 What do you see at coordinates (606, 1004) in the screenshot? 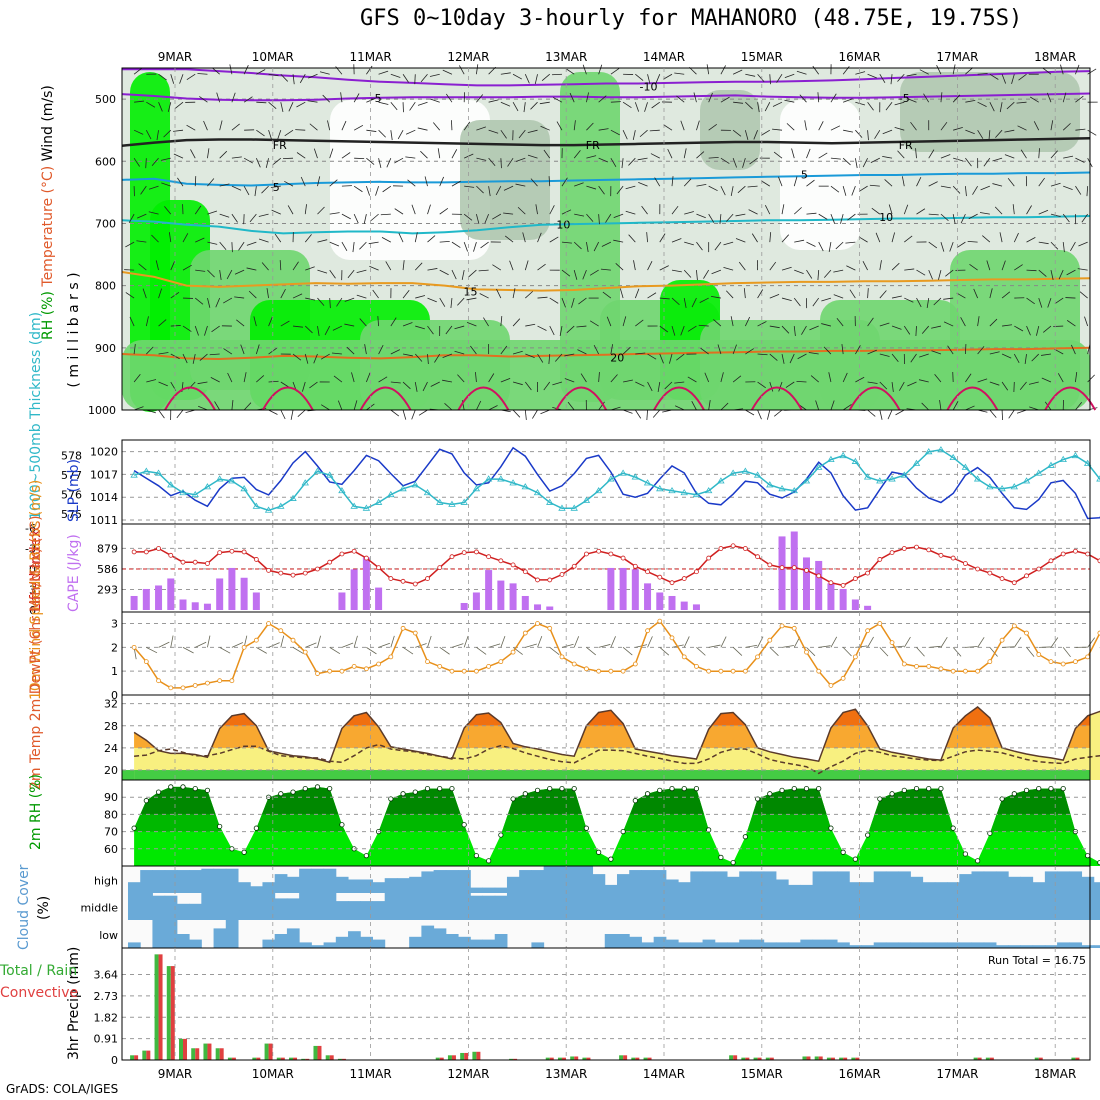
I see `panel-frame` at bounding box center [606, 1004].